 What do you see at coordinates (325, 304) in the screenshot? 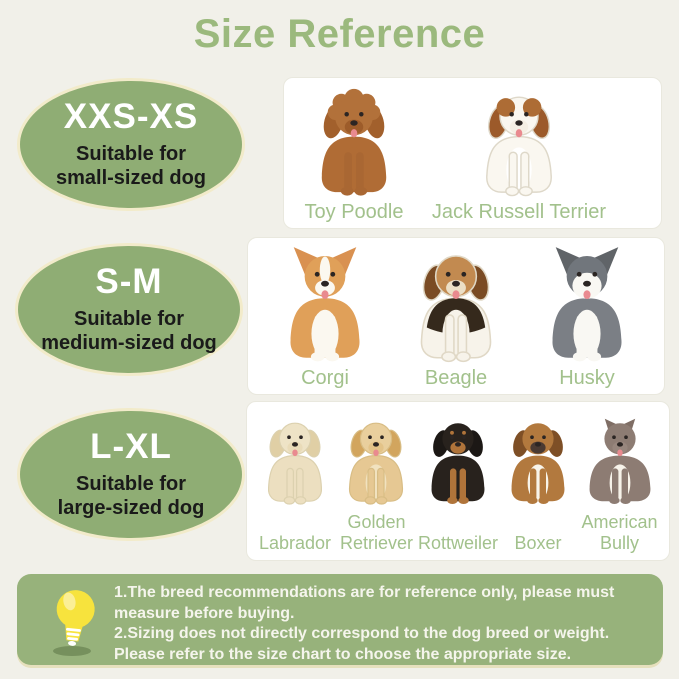
I see `corgi-image` at bounding box center [325, 304].